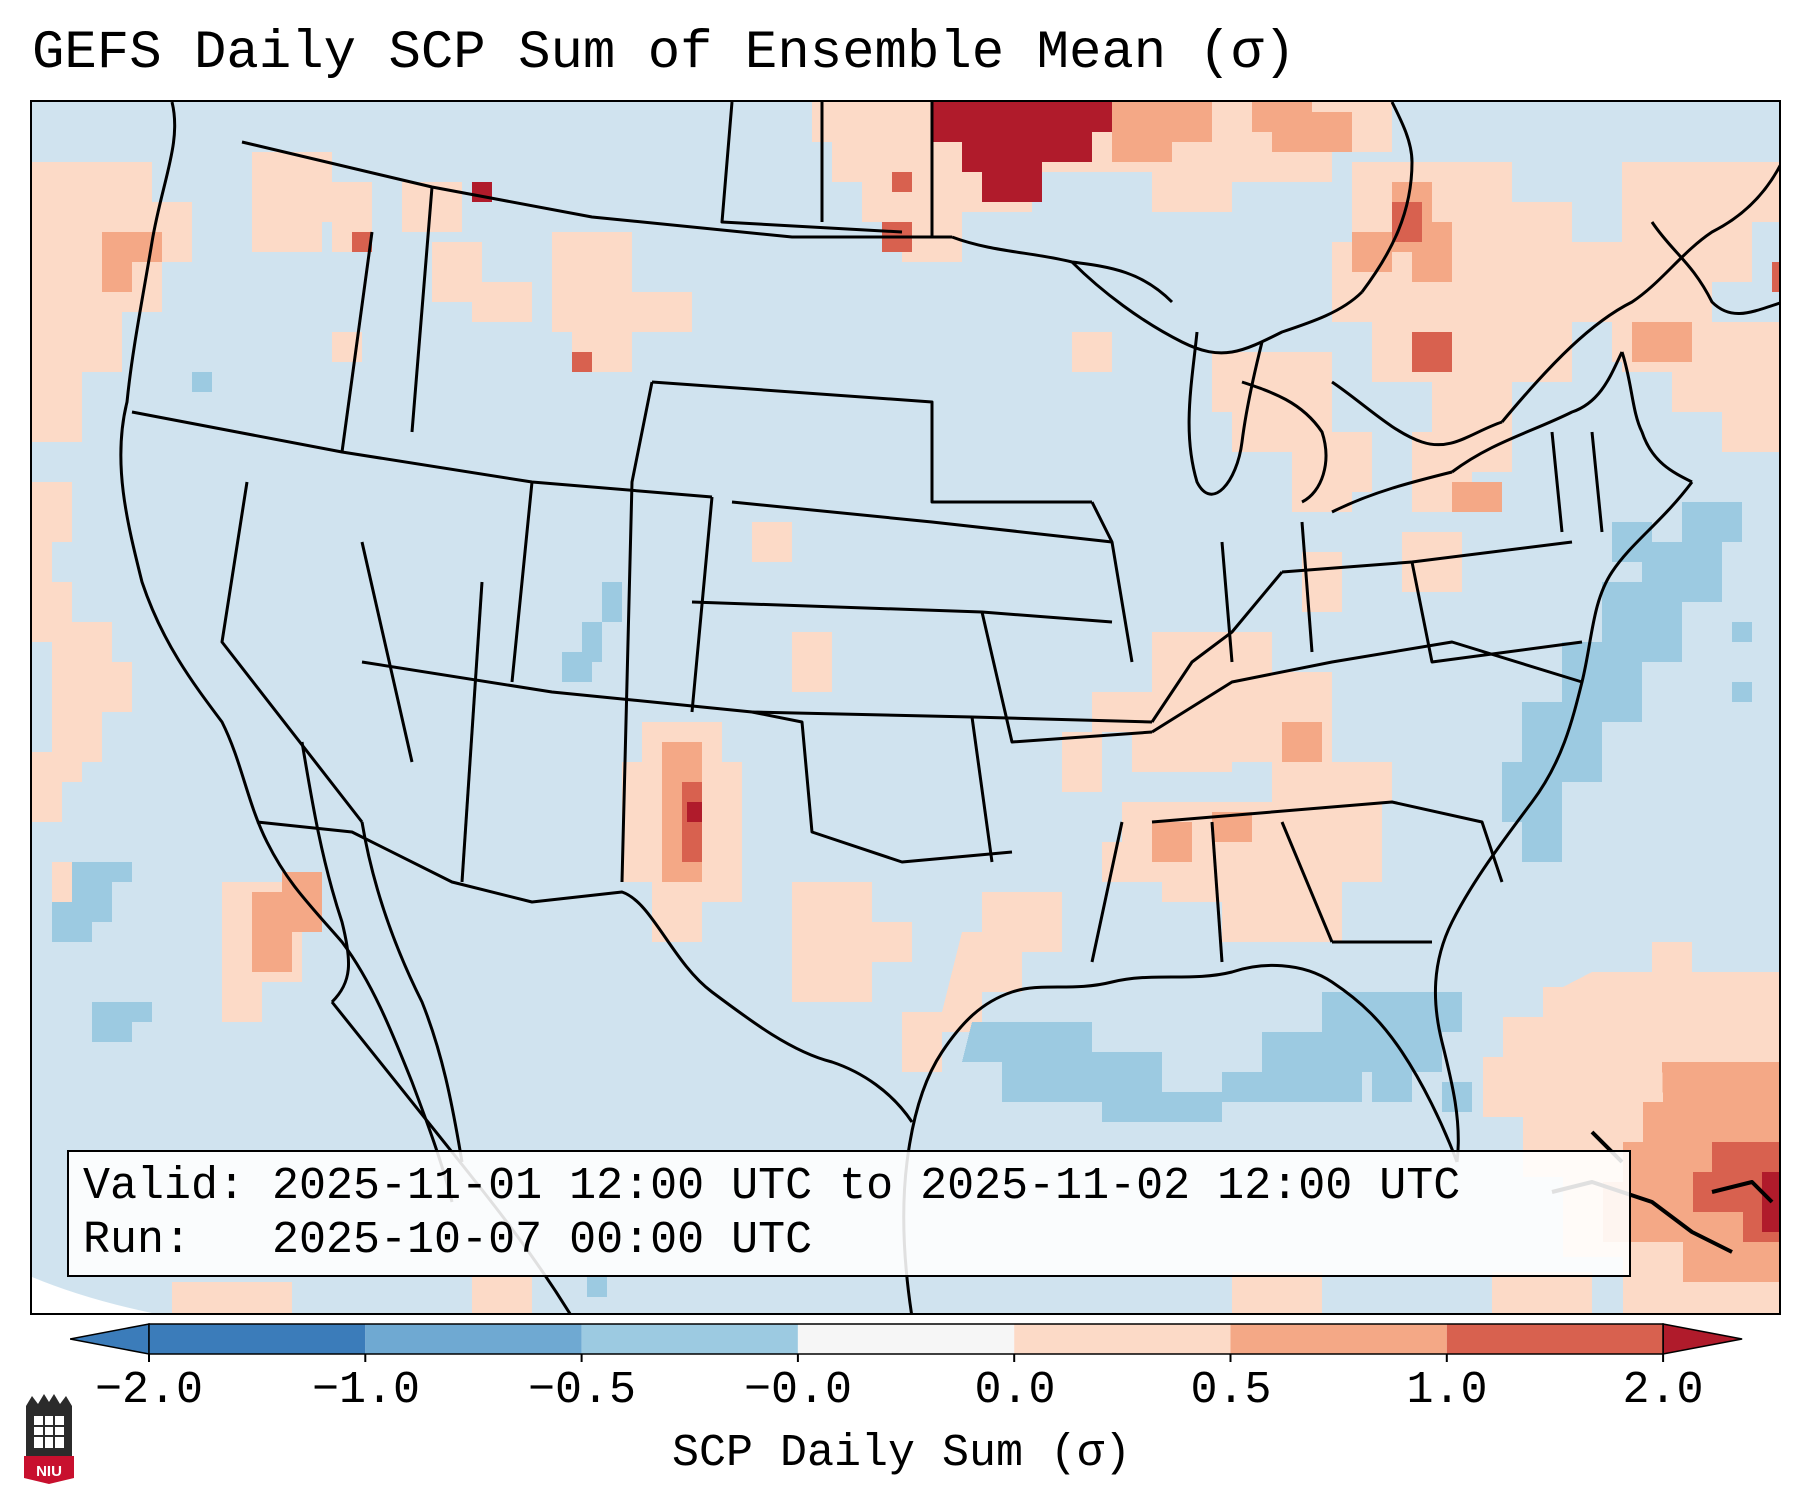 The height and width of the screenshot is (1506, 1803). What do you see at coordinates (92, 1295) in the screenshot?
I see `domain-edge-left` at bounding box center [92, 1295].